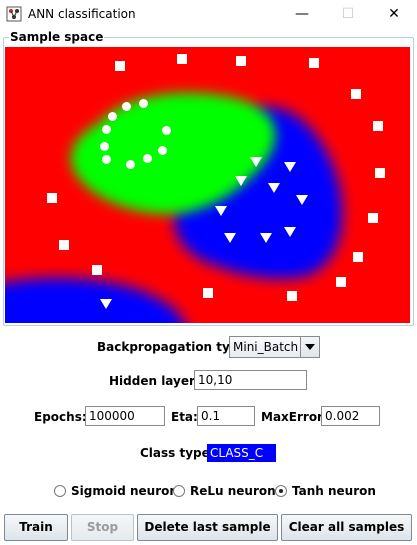 The width and height of the screenshot is (417, 545). I want to click on maximize-button: ☐, so click(348, 14).